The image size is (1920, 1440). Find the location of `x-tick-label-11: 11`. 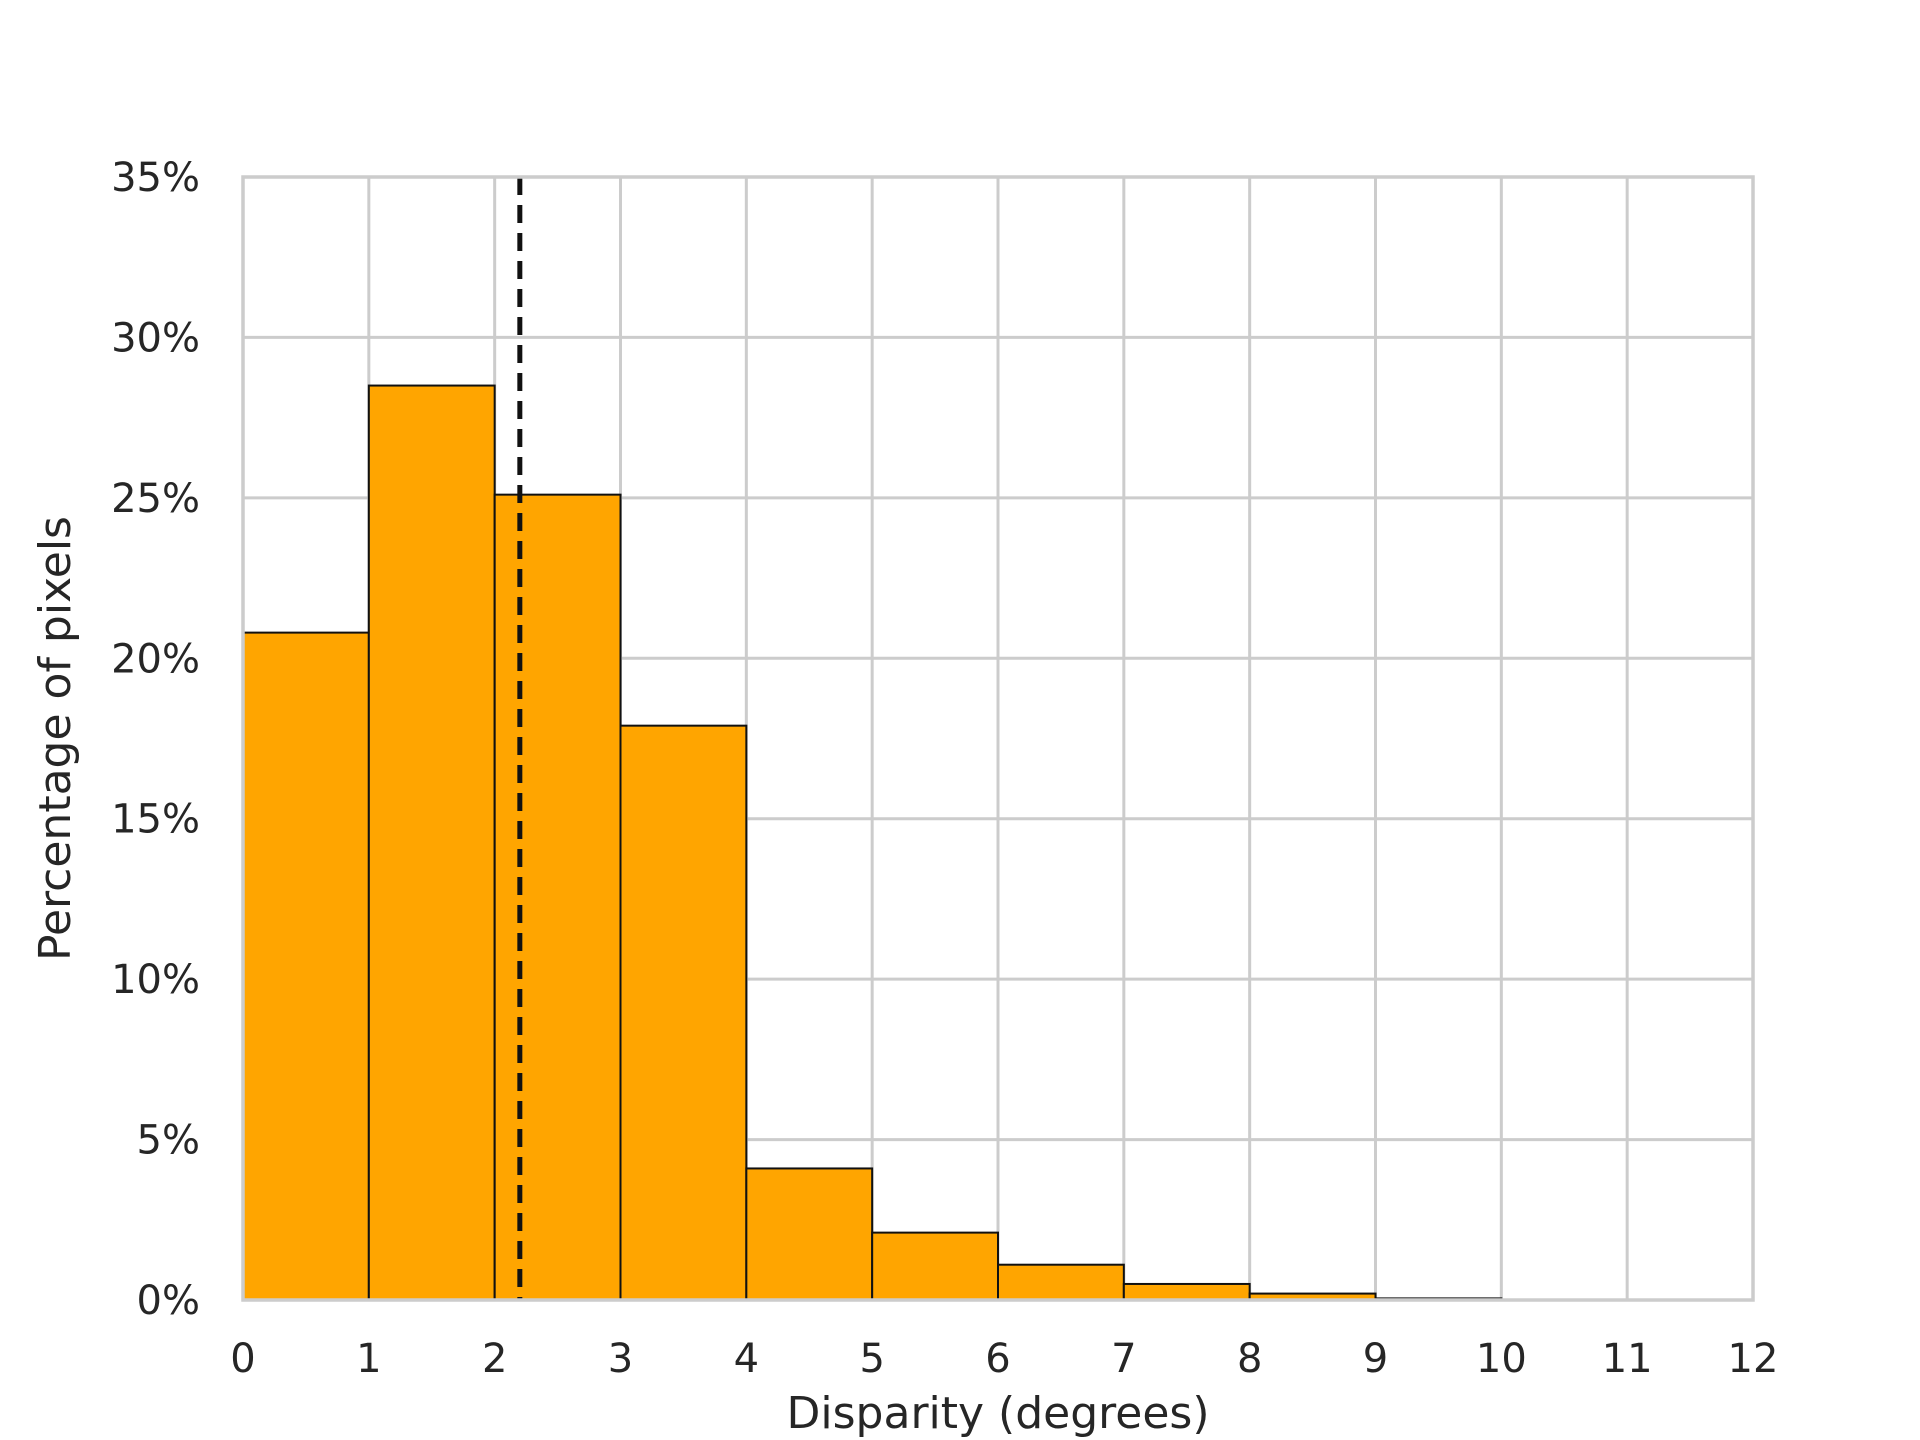

x-tick-label-11: 11 is located at coordinates (1627, 1359).